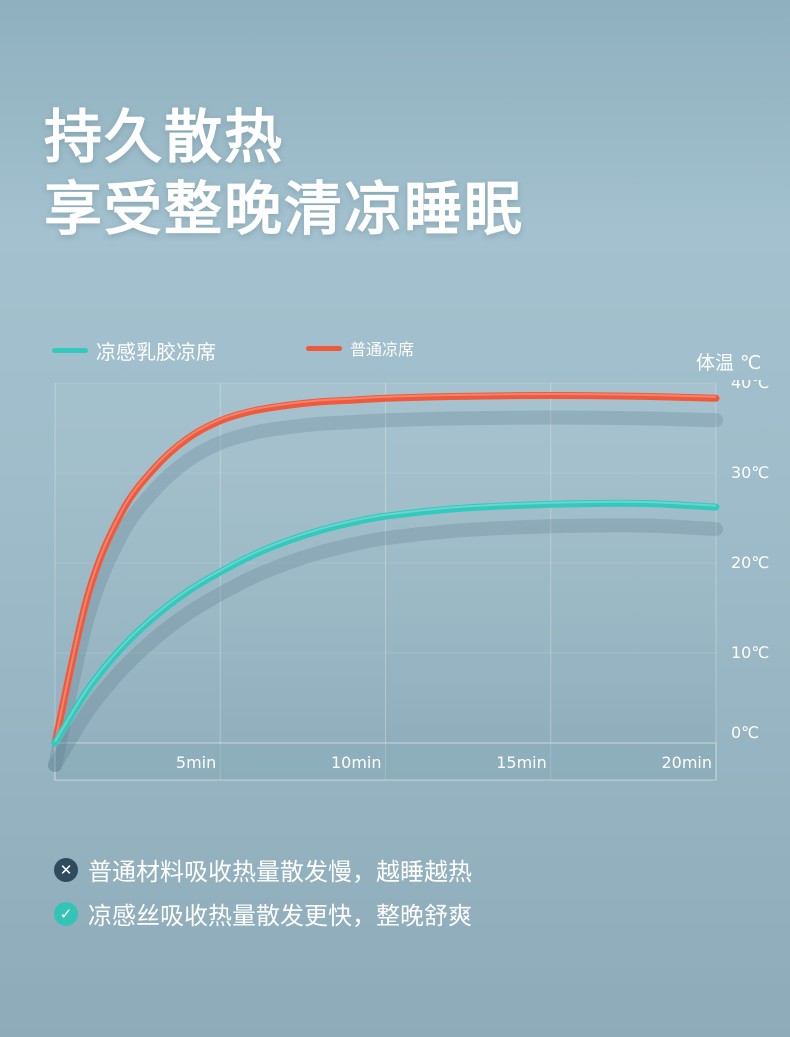 The image size is (790, 1037). Describe the element at coordinates (324, 348) in the screenshot. I see `legend-normal-swatch` at that location.